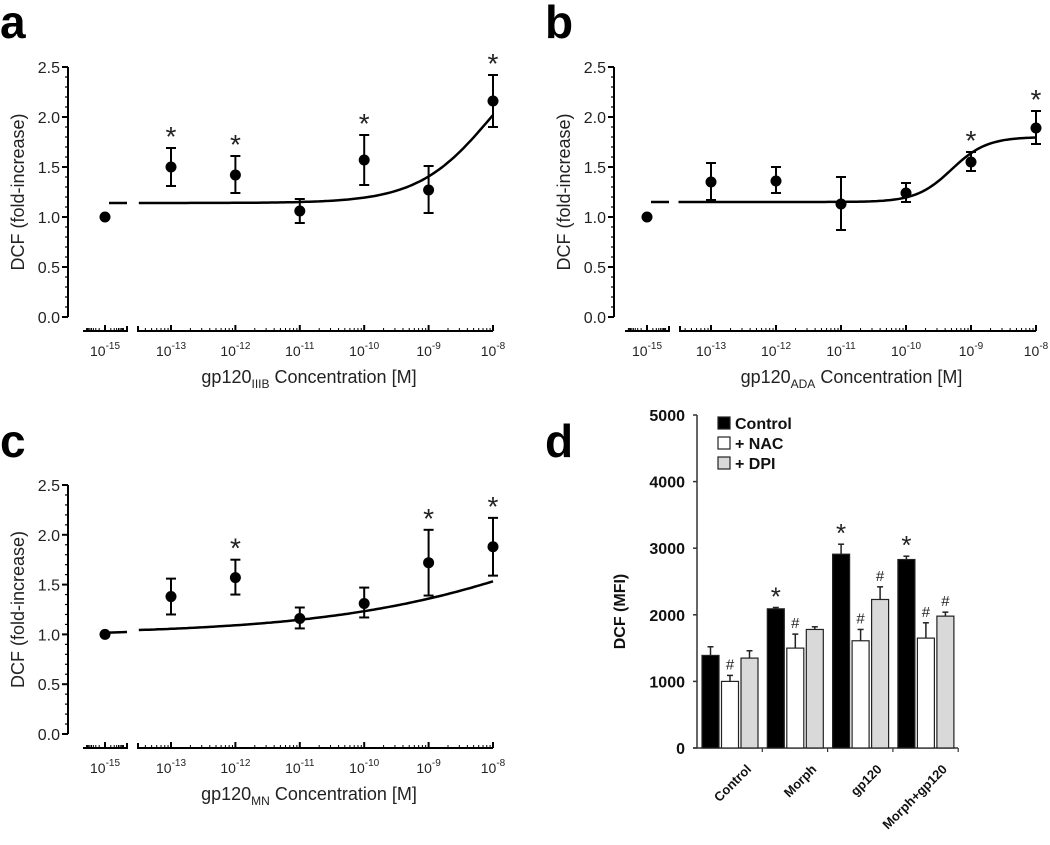 The width and height of the screenshot is (1050, 845). What do you see at coordinates (755, 464) in the screenshot?
I see `legend-label: + DPI` at bounding box center [755, 464].